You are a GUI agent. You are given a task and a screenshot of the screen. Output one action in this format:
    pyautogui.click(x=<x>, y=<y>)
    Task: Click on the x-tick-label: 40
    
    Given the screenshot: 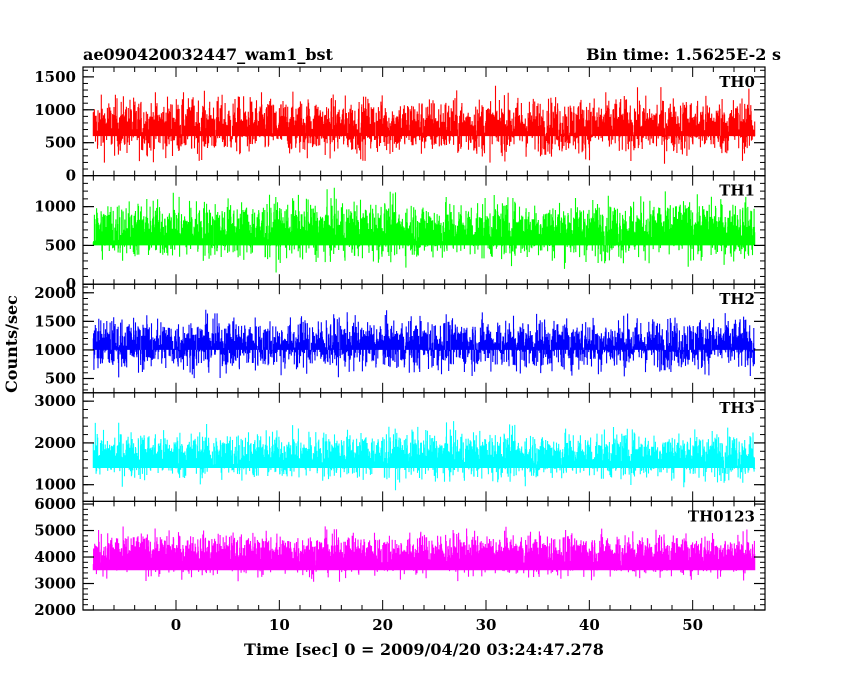 What is the action you would take?
    pyautogui.click(x=589, y=625)
    